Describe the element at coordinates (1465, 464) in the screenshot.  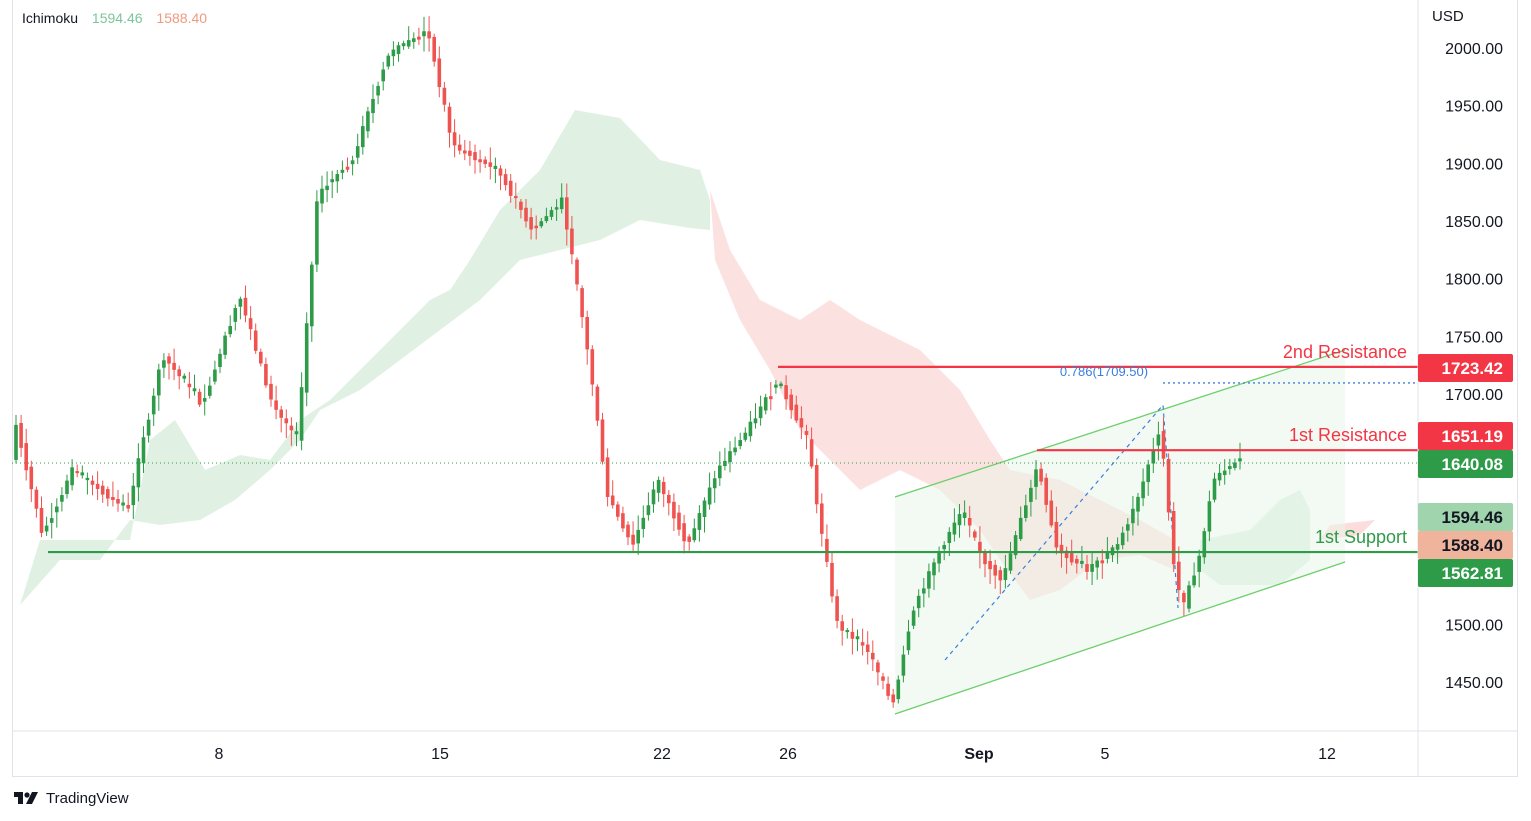
I see `price-badge: 1640.08` at that location.